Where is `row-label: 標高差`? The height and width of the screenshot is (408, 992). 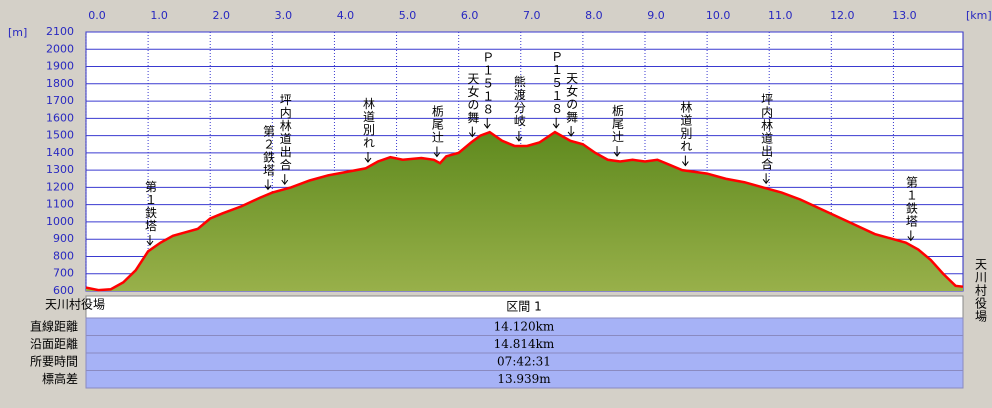
row-label: 標高差 is located at coordinates (60, 378).